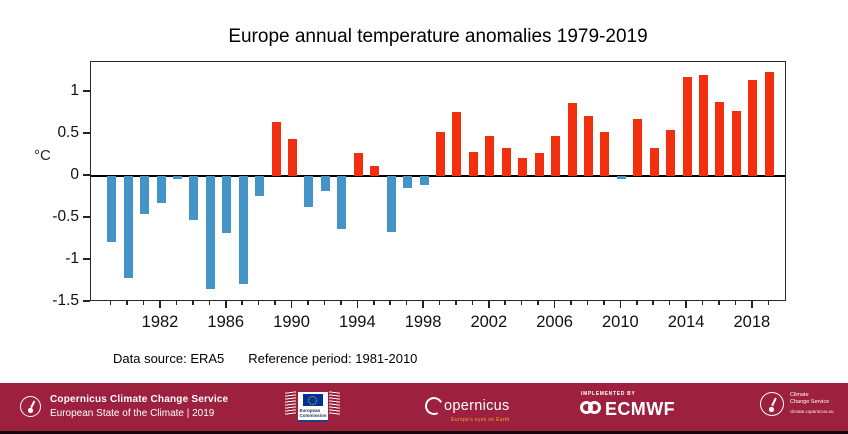 This screenshot has height=434, width=848. I want to click on bar-1980, so click(128, 227).